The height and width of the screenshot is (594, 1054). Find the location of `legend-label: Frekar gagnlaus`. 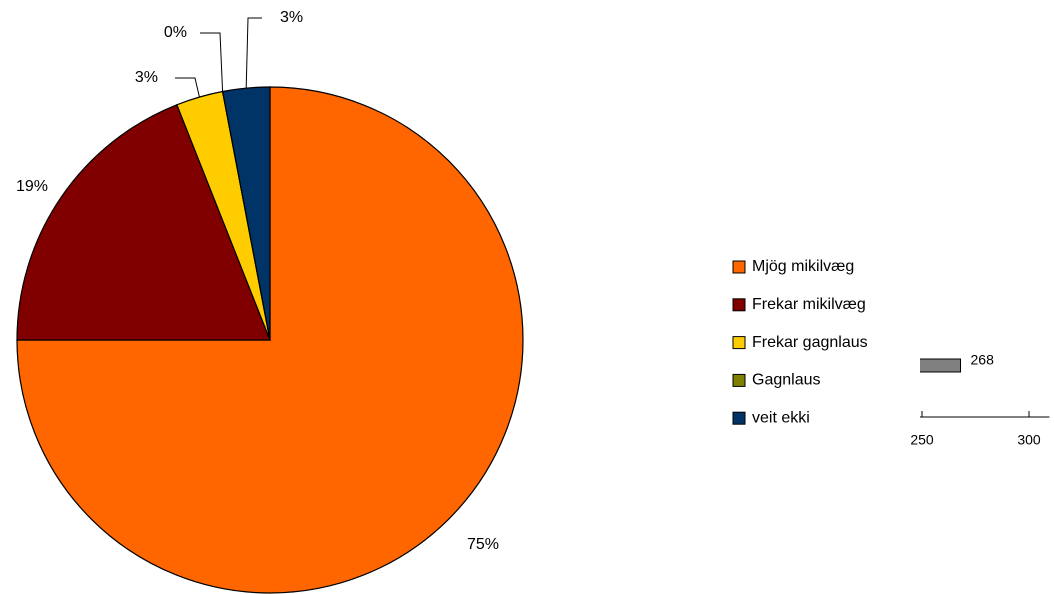

legend-label: Frekar gagnlaus is located at coordinates (810, 342).